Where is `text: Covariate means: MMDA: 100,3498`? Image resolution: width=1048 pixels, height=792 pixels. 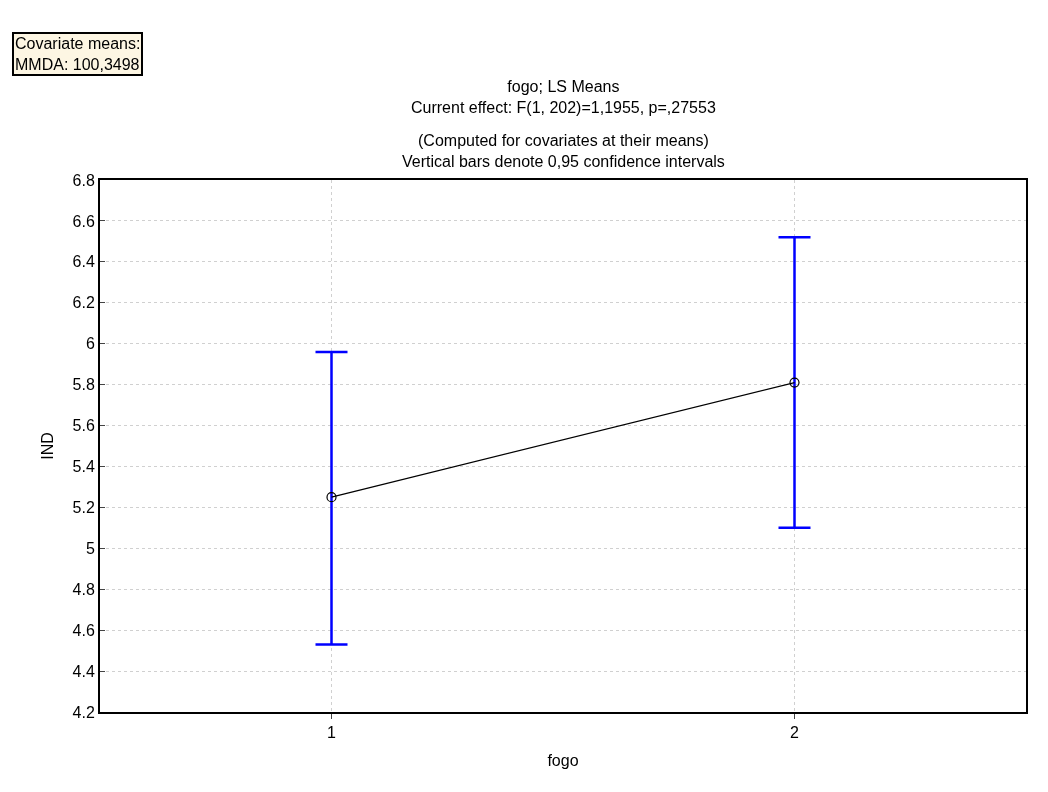
text: Covariate means: MMDA: 100,3498 is located at coordinates (78, 54).